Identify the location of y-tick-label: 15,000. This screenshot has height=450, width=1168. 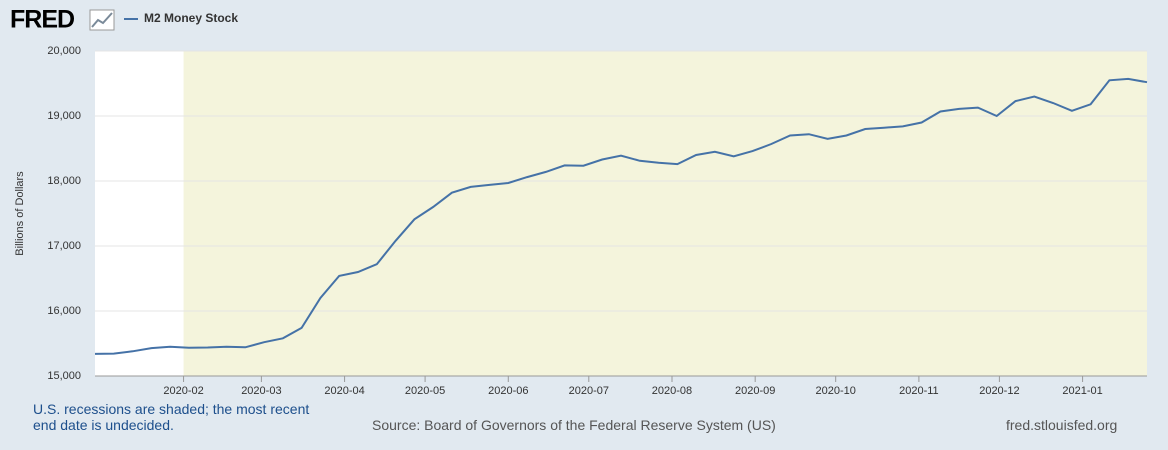
(64, 376).